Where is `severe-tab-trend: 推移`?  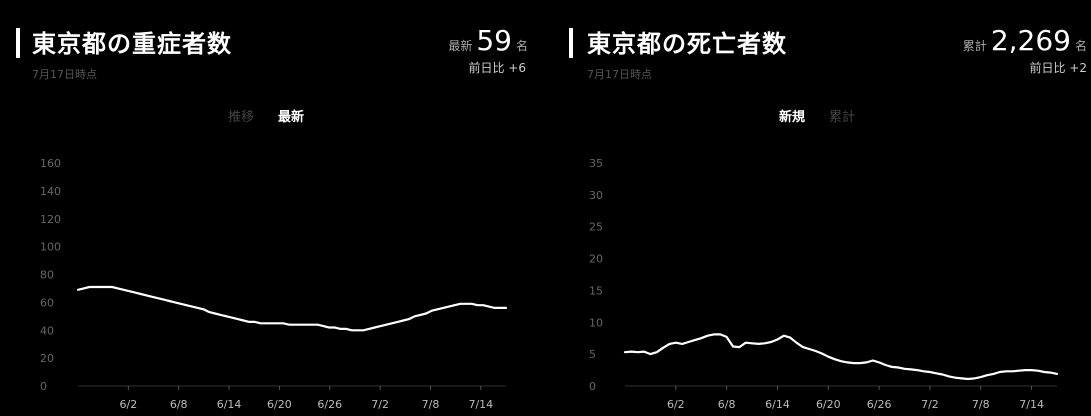
severe-tab-trend: 推移 is located at coordinates (241, 117).